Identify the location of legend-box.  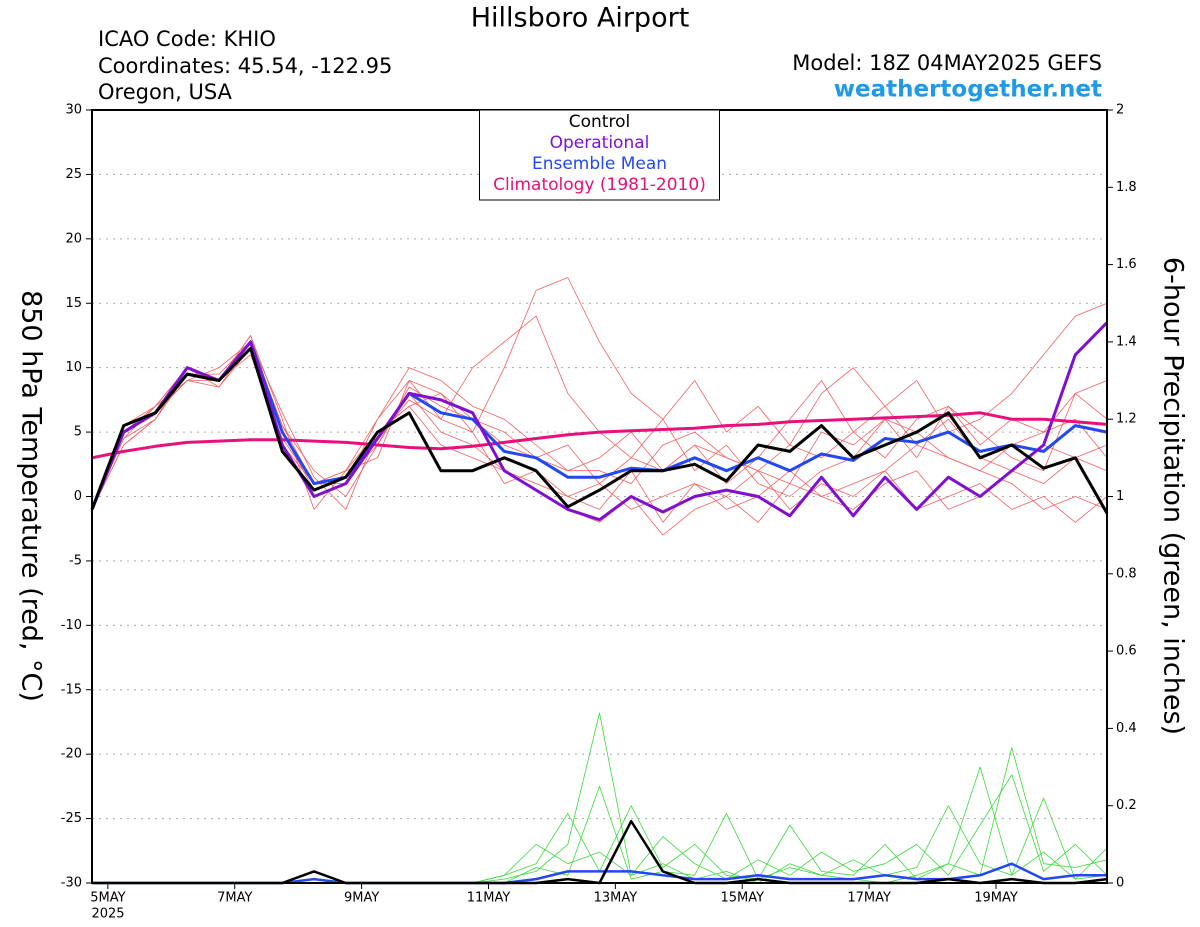
(599, 155).